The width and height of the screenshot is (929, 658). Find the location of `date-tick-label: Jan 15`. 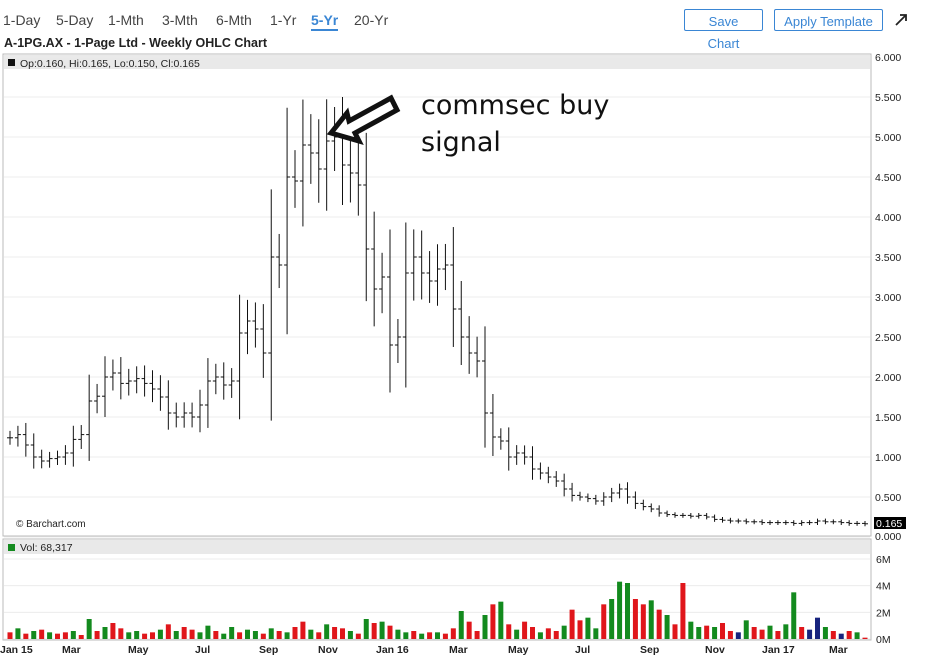

date-tick-label: Jan 15 is located at coordinates (16, 650).